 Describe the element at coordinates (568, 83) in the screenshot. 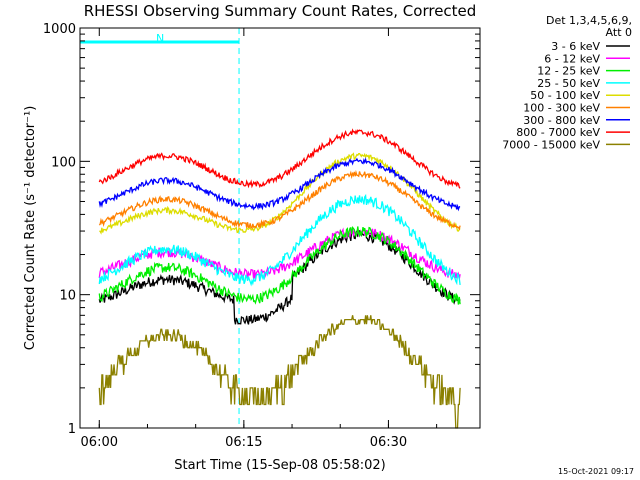

I see `legend-label-3: 25 - 50 keV` at that location.